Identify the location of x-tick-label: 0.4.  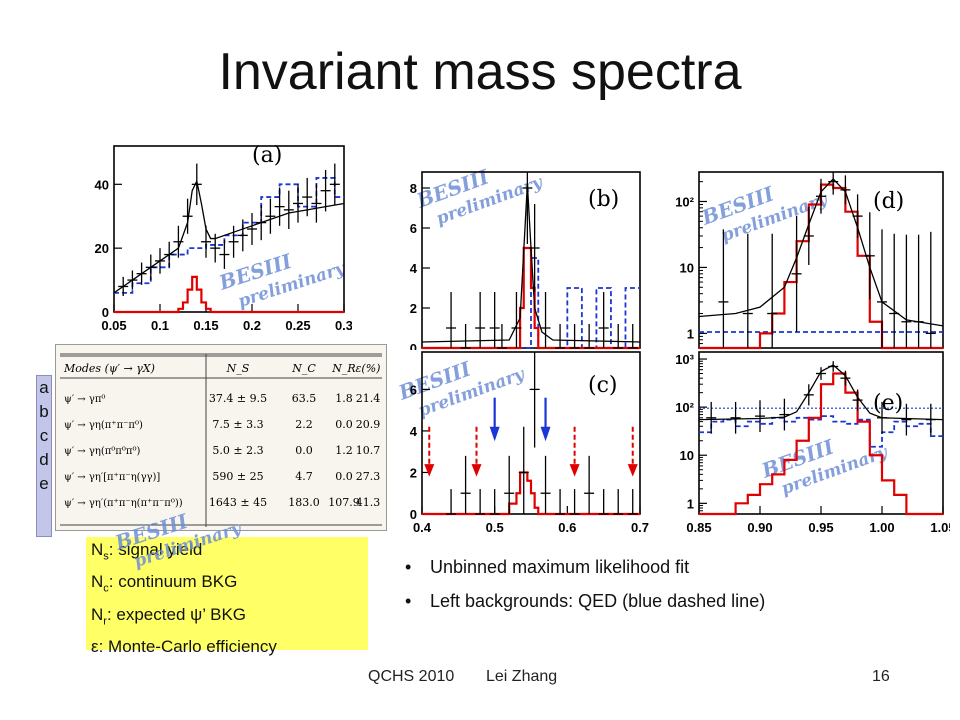
(422, 527).